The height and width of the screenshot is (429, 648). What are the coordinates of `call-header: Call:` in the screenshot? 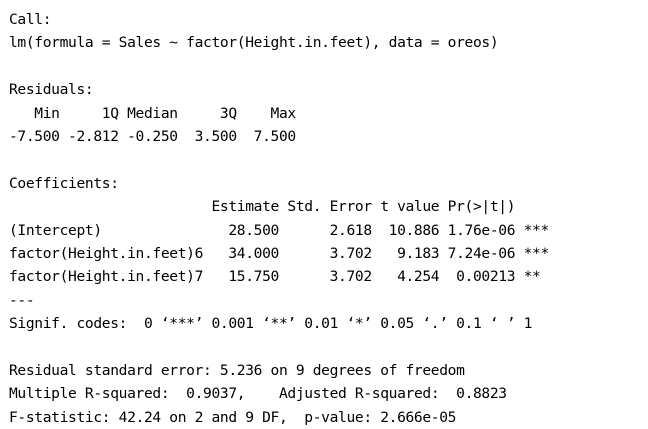 It's located at (30, 19).